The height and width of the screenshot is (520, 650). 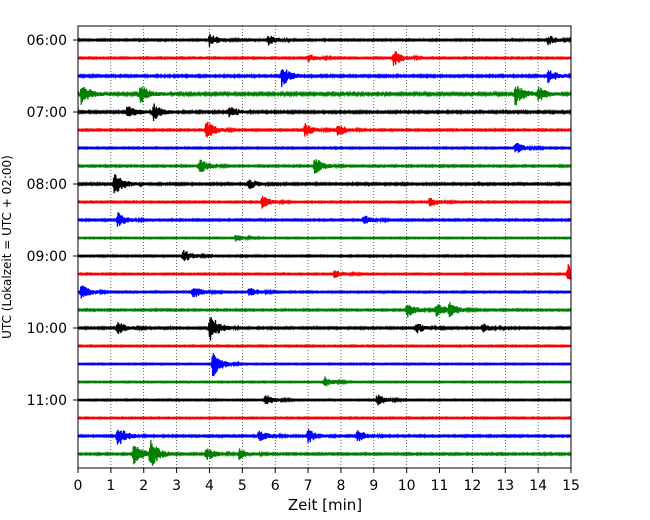 I want to click on y-axis-label: UTC (Lokalzeit = UTC + 02:00), so click(x=7, y=247).